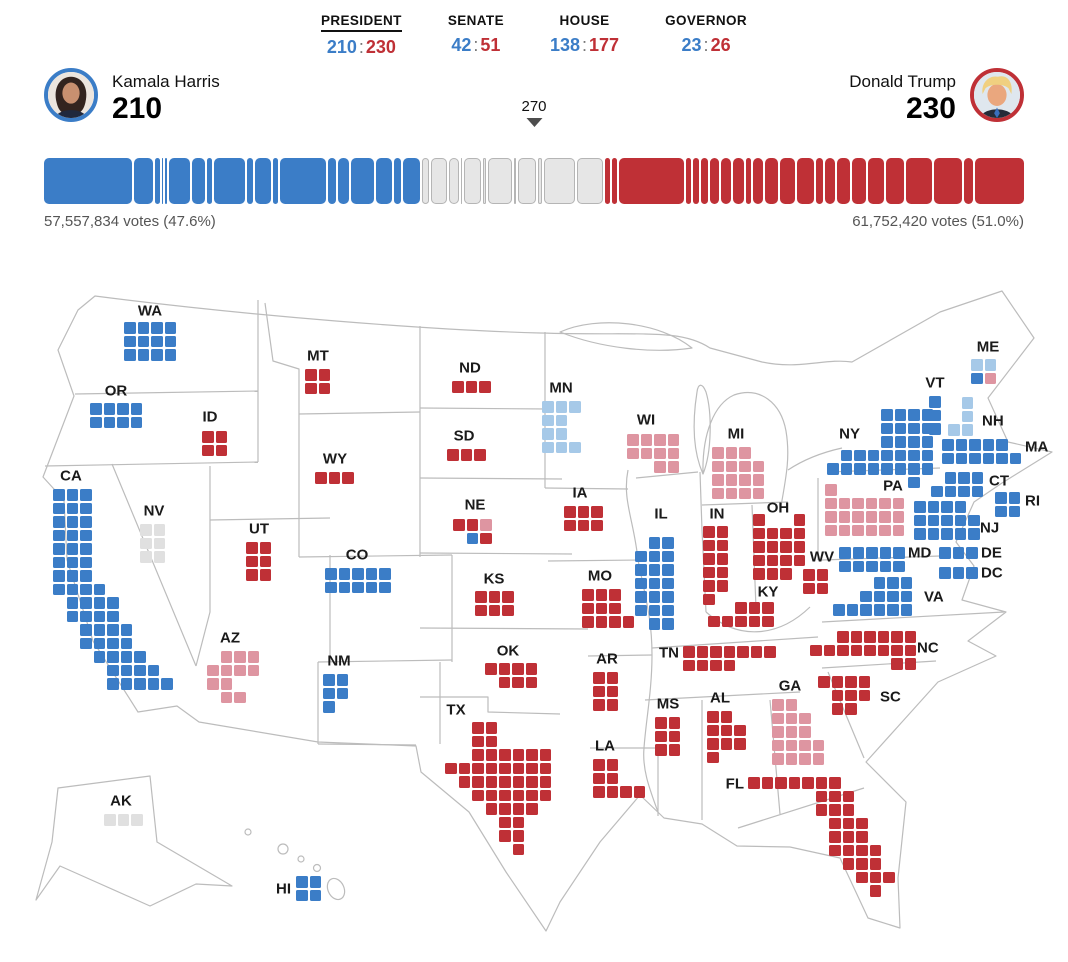 Image resolution: width=1068 pixels, height=962 pixels. Describe the element at coordinates (475, 20) in the screenshot. I see `tab-label: SENATE` at that location.